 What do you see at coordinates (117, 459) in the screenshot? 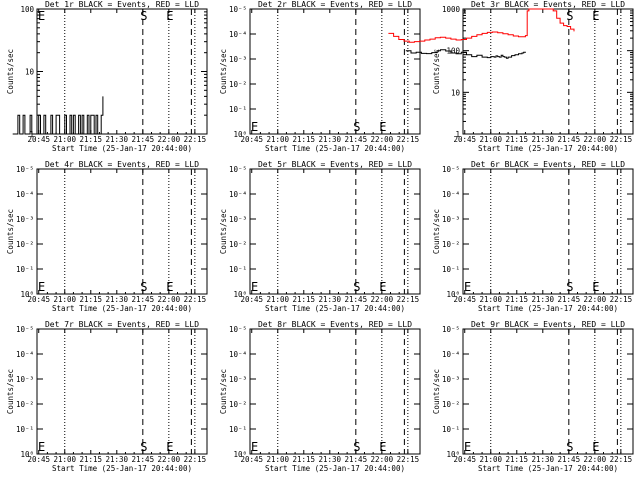
I see `x-tick-label: 21:30` at bounding box center [117, 459].